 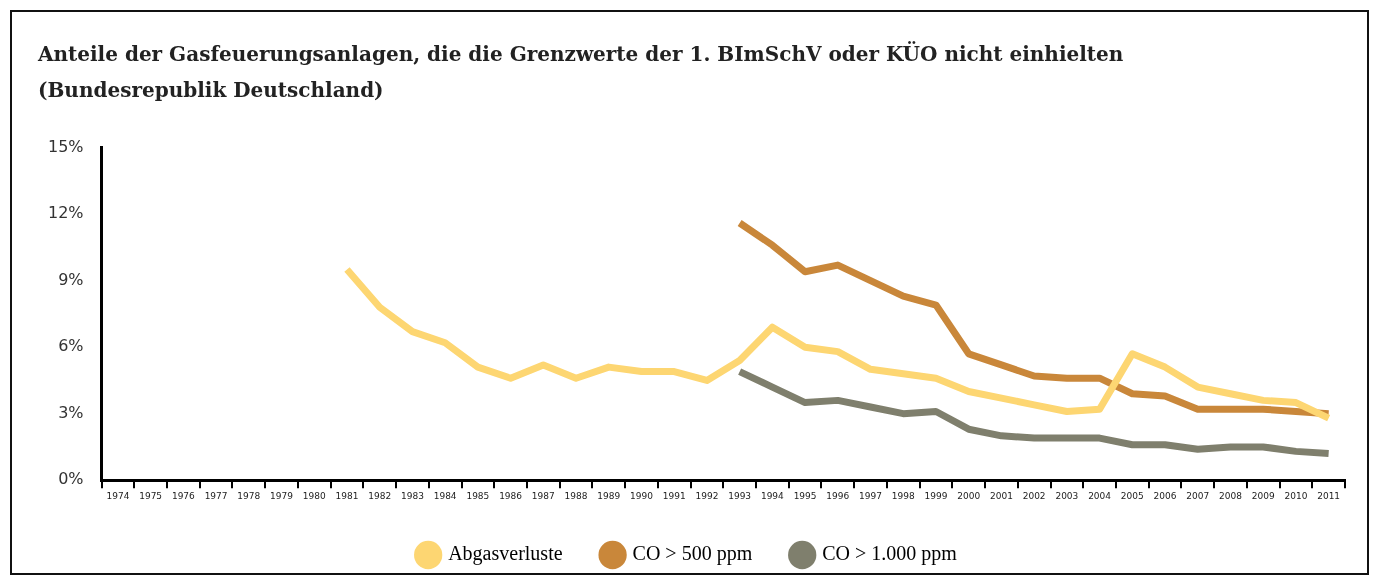 I want to click on x-tick-label: 1997, so click(x=870, y=495).